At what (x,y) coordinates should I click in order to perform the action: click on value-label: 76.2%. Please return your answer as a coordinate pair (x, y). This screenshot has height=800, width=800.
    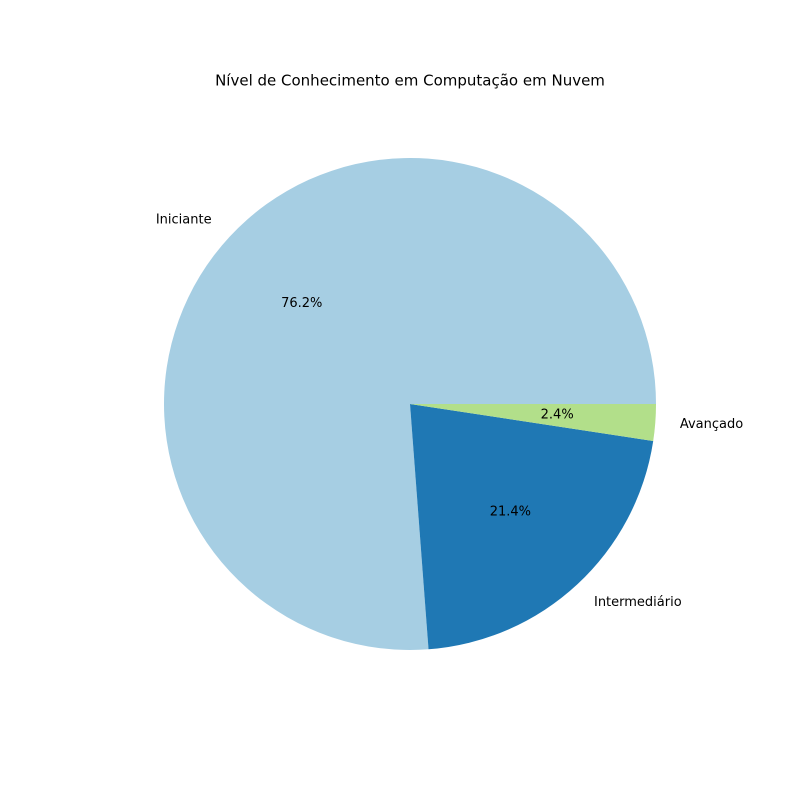
    Looking at the image, I should click on (301, 303).